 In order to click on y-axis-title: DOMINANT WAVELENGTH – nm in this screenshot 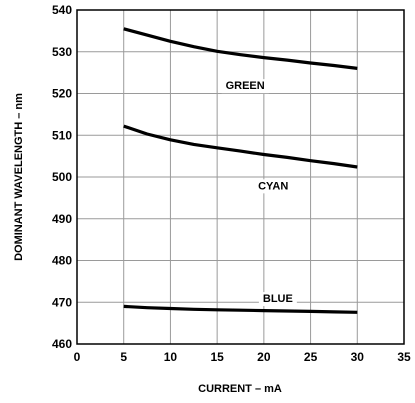, I will do `click(19, 177)`.